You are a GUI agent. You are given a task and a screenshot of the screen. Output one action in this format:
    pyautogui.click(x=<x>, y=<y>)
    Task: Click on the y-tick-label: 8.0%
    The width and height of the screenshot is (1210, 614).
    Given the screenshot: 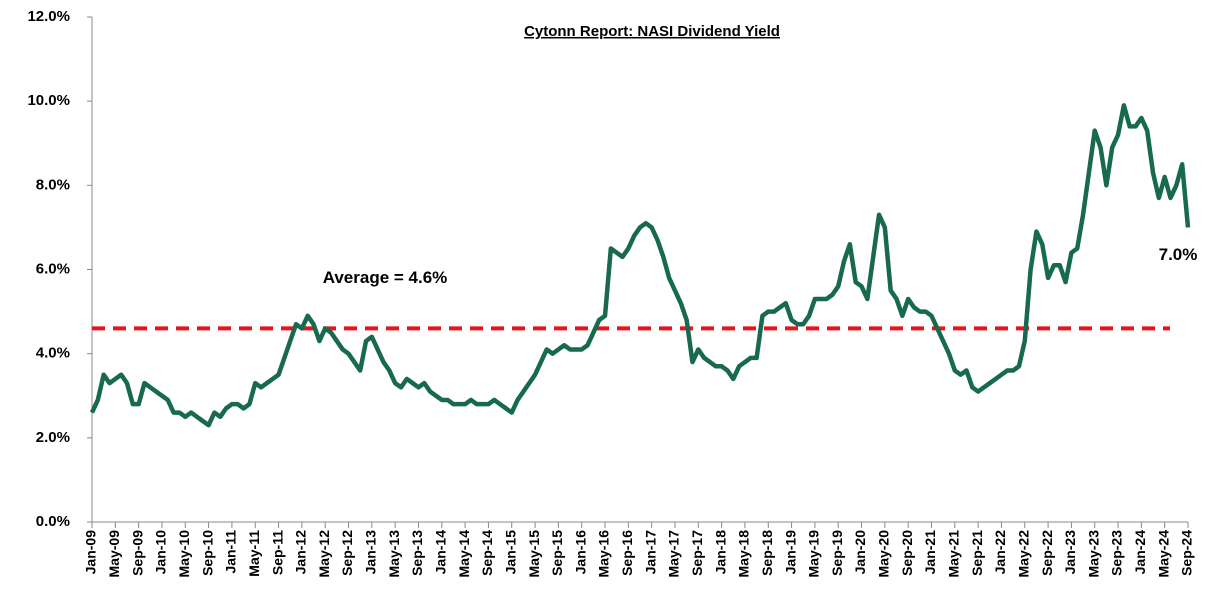 What is the action you would take?
    pyautogui.click(x=53, y=184)
    